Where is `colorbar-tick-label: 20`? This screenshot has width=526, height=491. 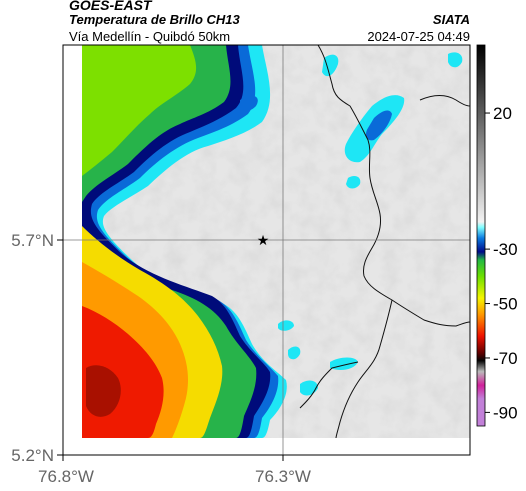 colorbar-tick-label: 20 is located at coordinates (502, 113).